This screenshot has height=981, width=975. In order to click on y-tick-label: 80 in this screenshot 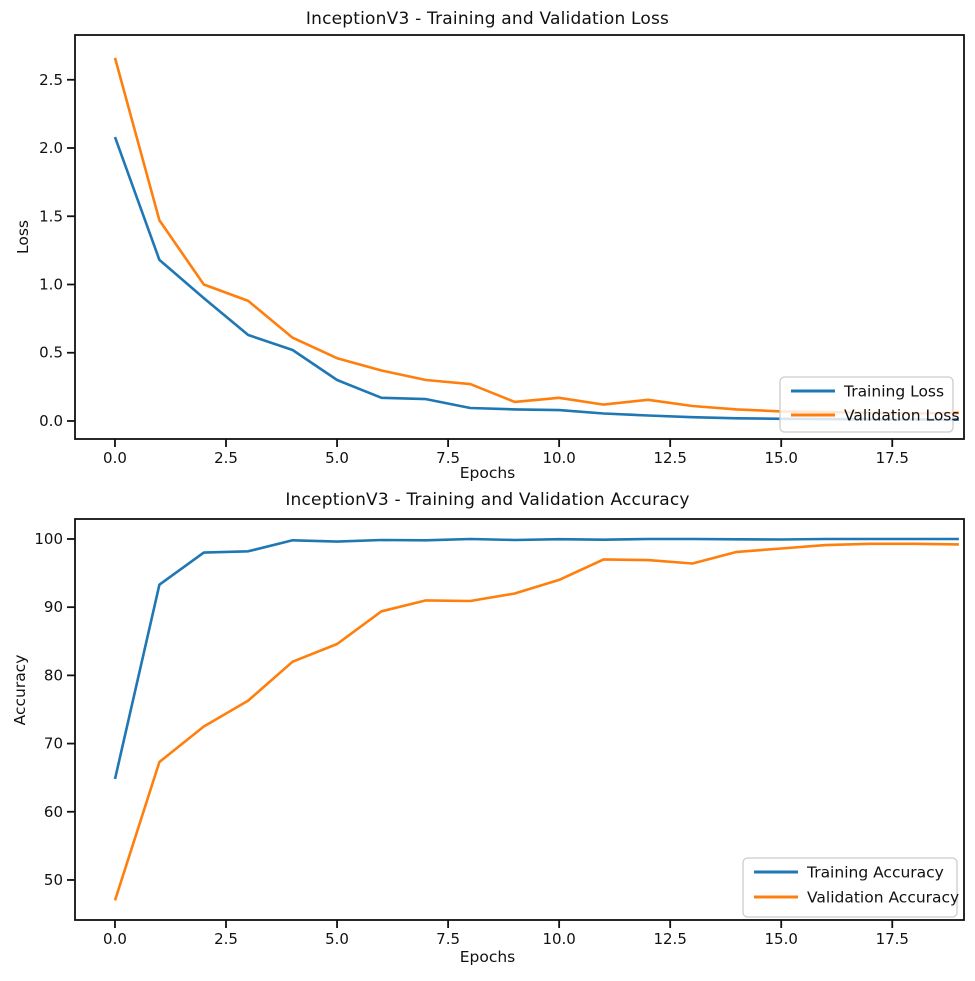, I will do `click(53, 675)`.